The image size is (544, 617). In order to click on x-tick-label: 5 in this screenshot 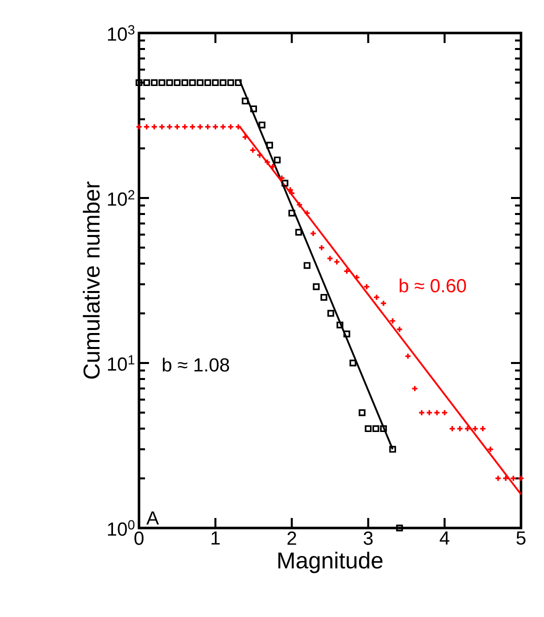, I will do `click(521, 538)`.